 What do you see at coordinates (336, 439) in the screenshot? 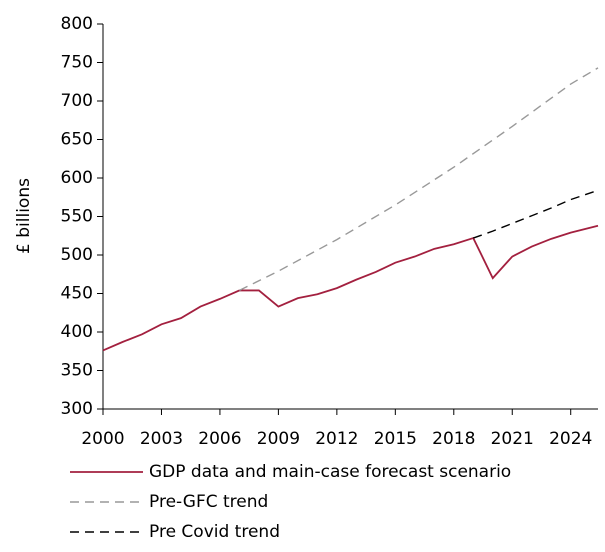
I see `x-tick-label: 2012` at bounding box center [336, 439].